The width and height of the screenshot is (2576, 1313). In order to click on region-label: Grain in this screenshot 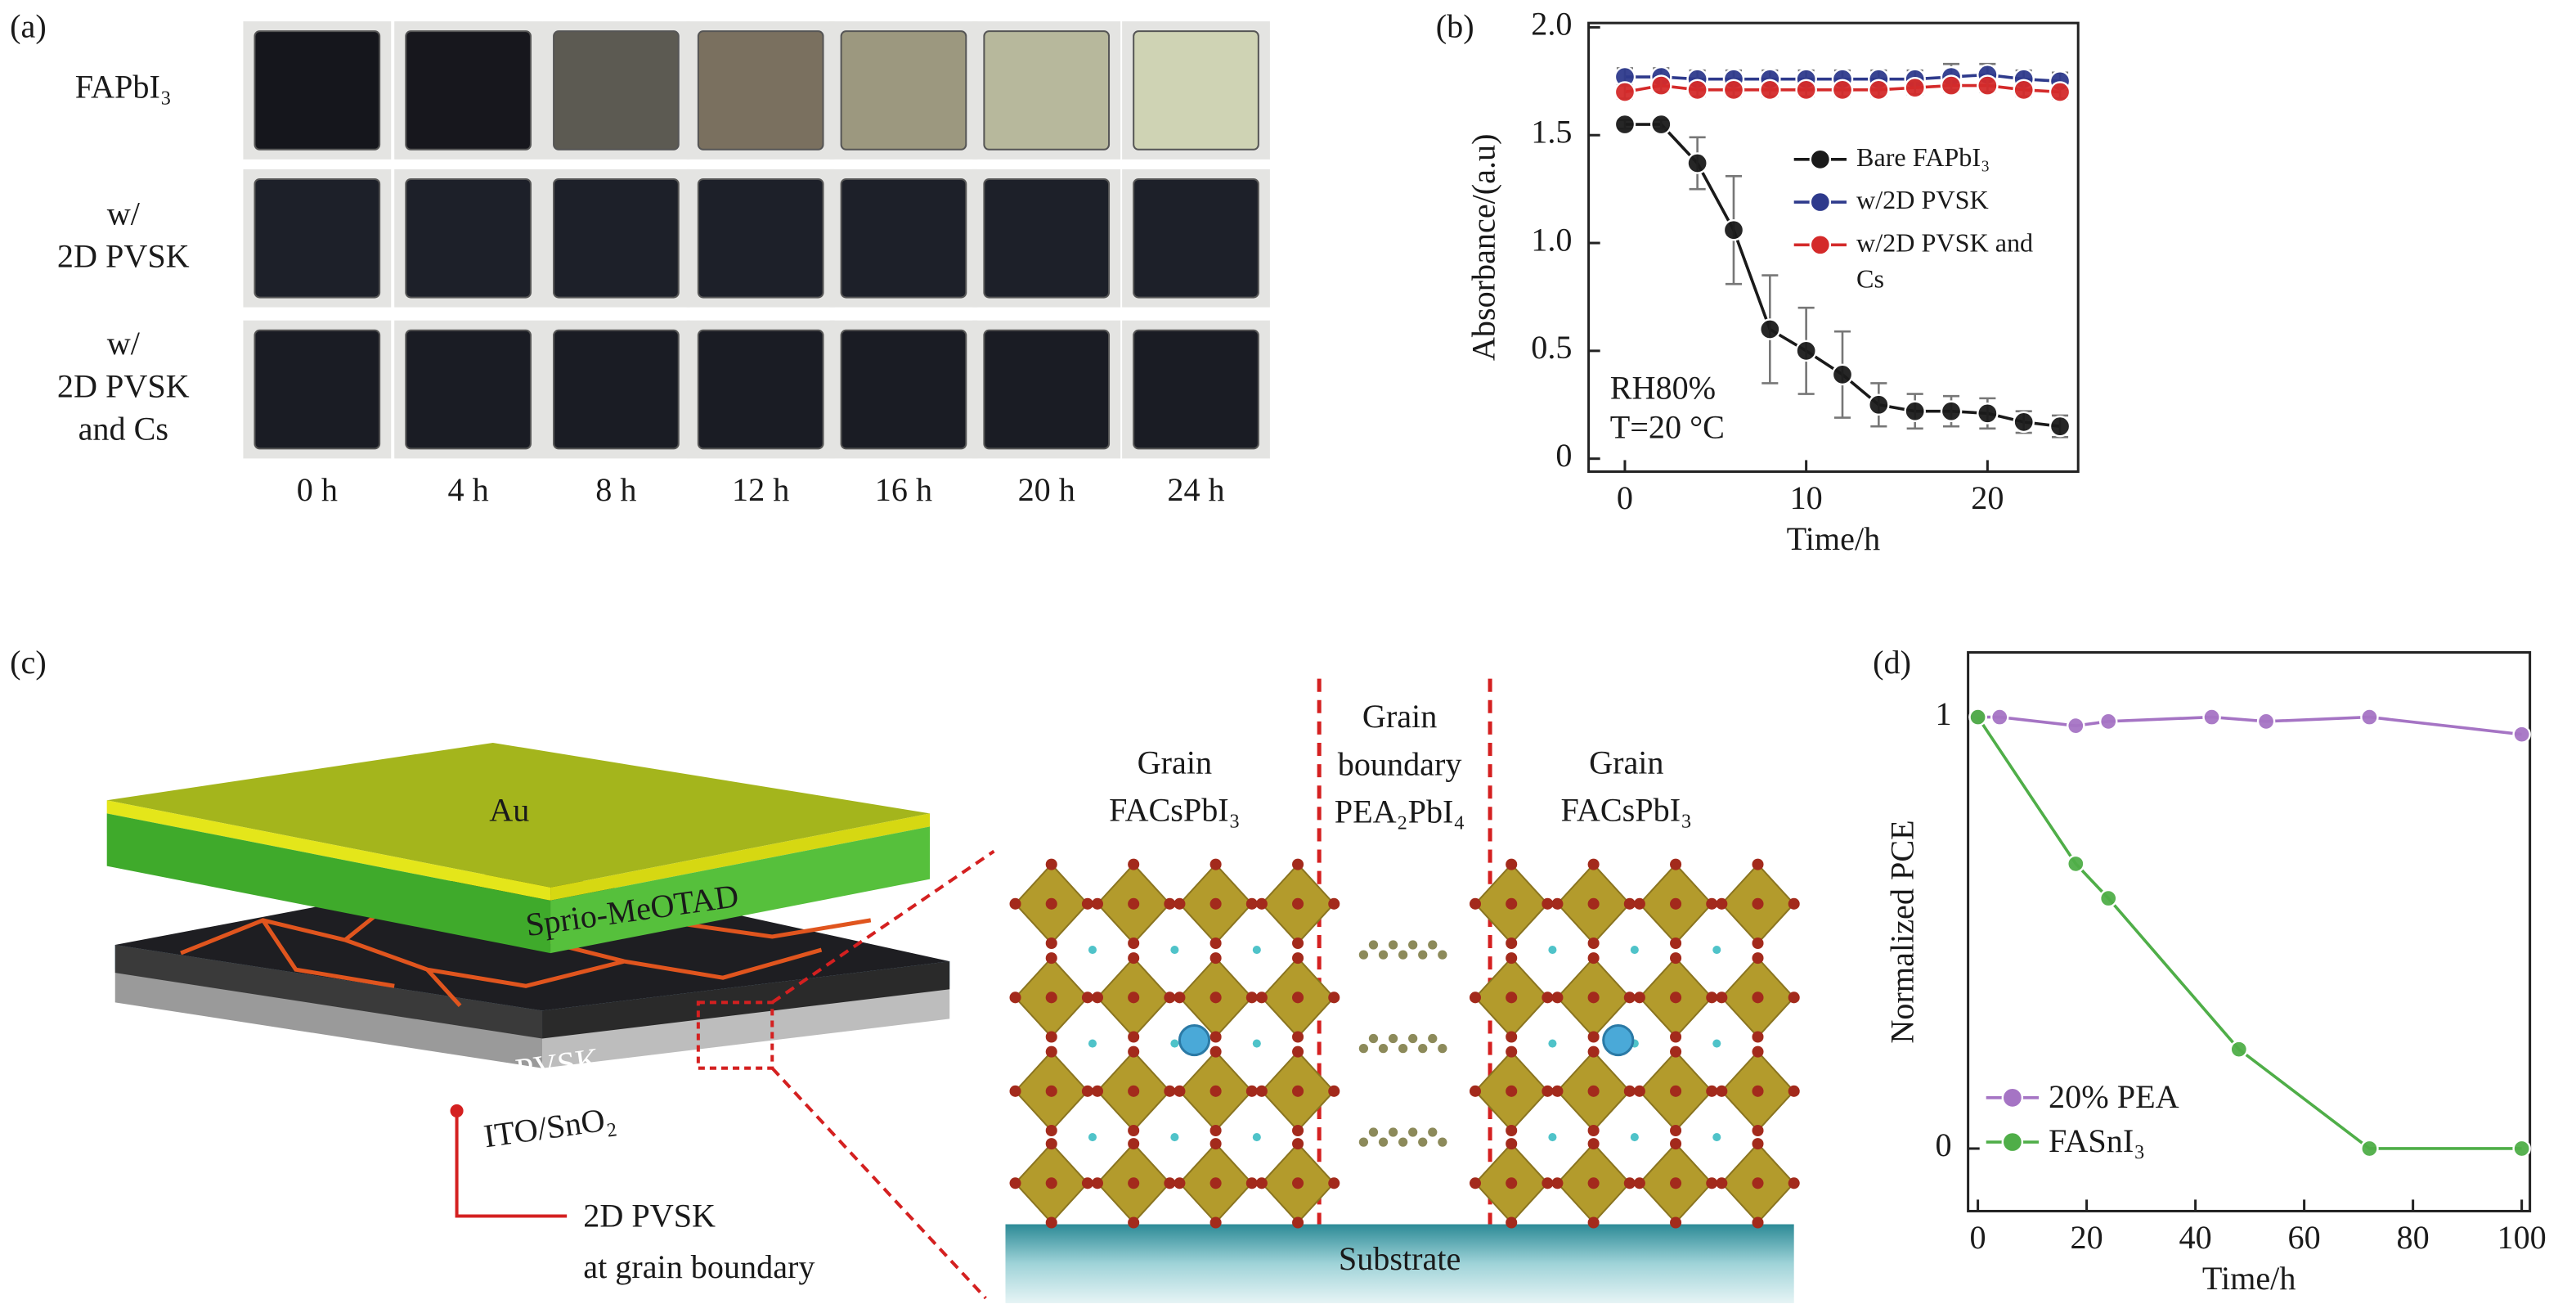, I will do `click(1175, 762)`.